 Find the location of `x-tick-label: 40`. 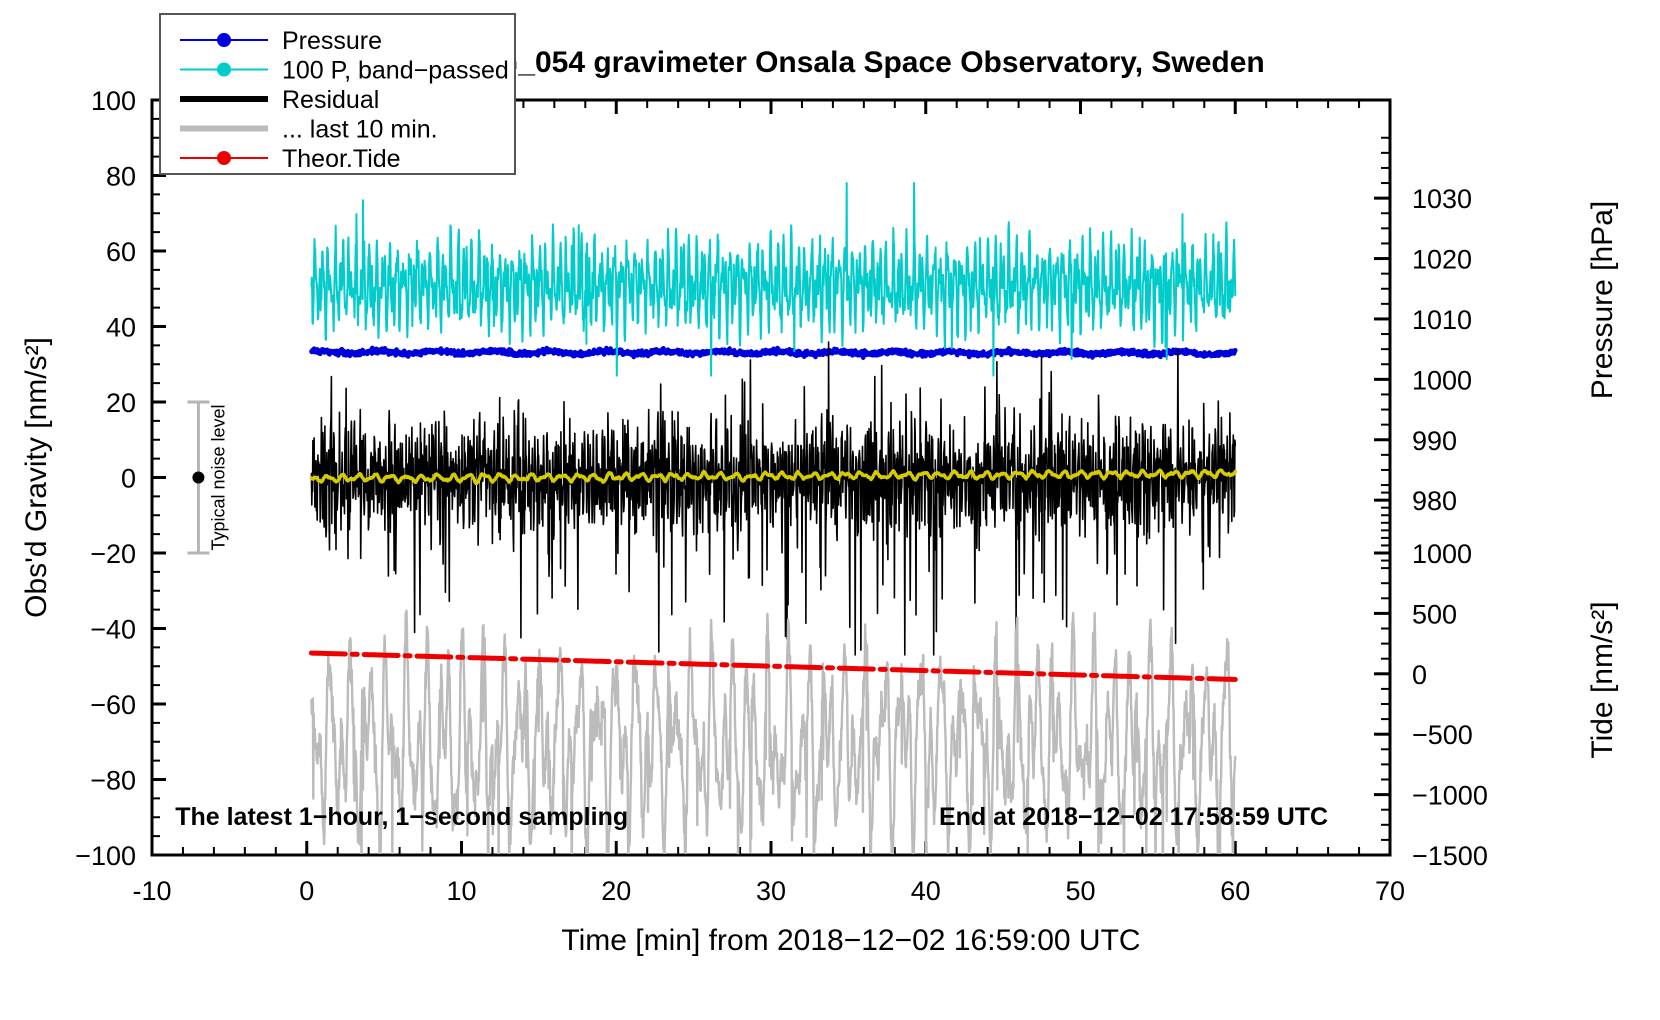

x-tick-label: 40 is located at coordinates (926, 891).